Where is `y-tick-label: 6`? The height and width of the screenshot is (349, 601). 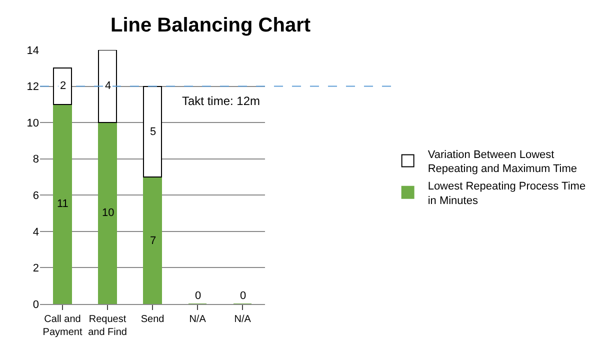
y-tick-label: 6 is located at coordinates (35, 196).